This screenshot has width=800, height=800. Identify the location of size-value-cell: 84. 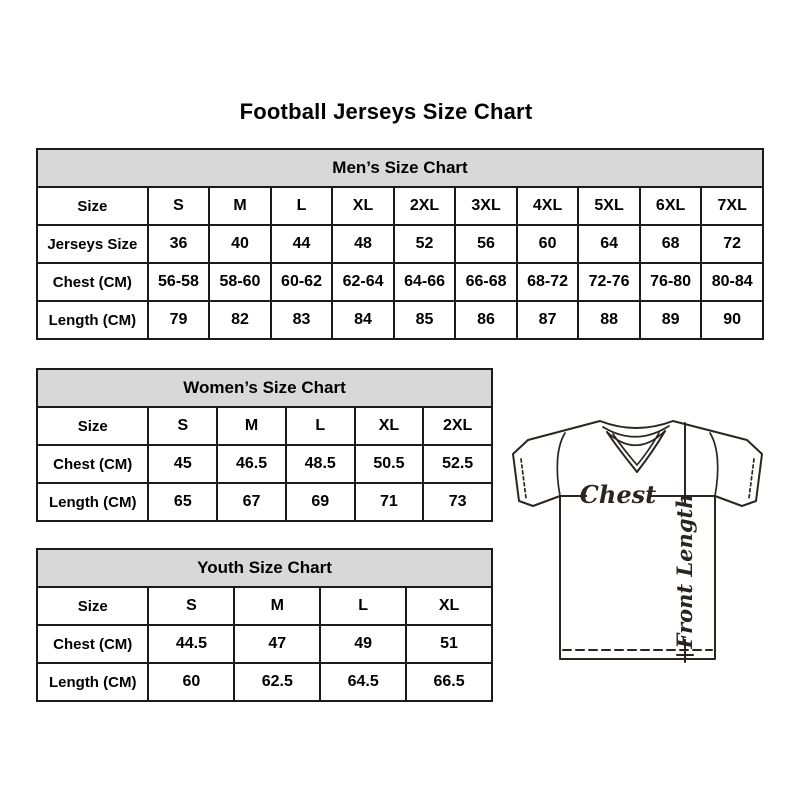
(363, 320).